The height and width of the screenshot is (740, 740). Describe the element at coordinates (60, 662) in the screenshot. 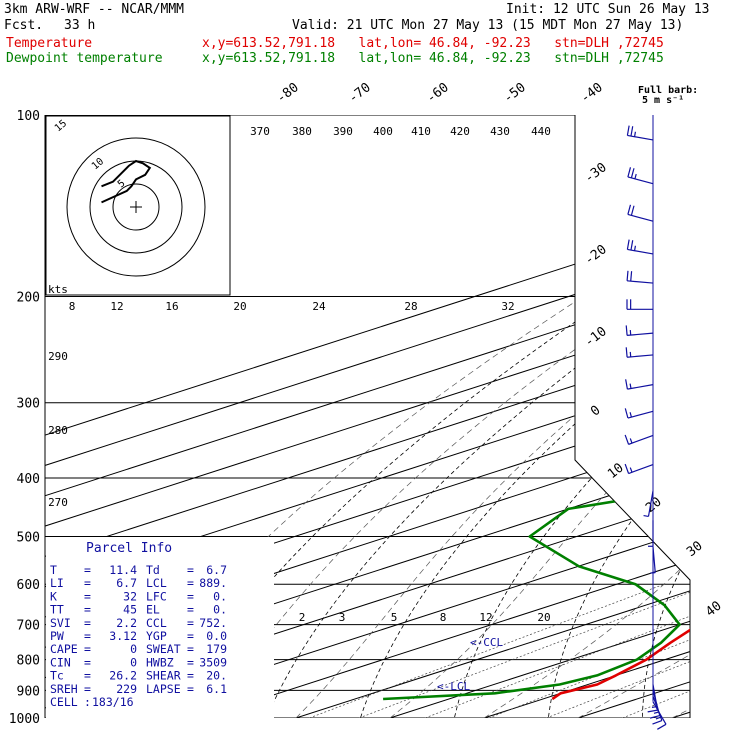

I see `parcel-row-label: CIN` at that location.